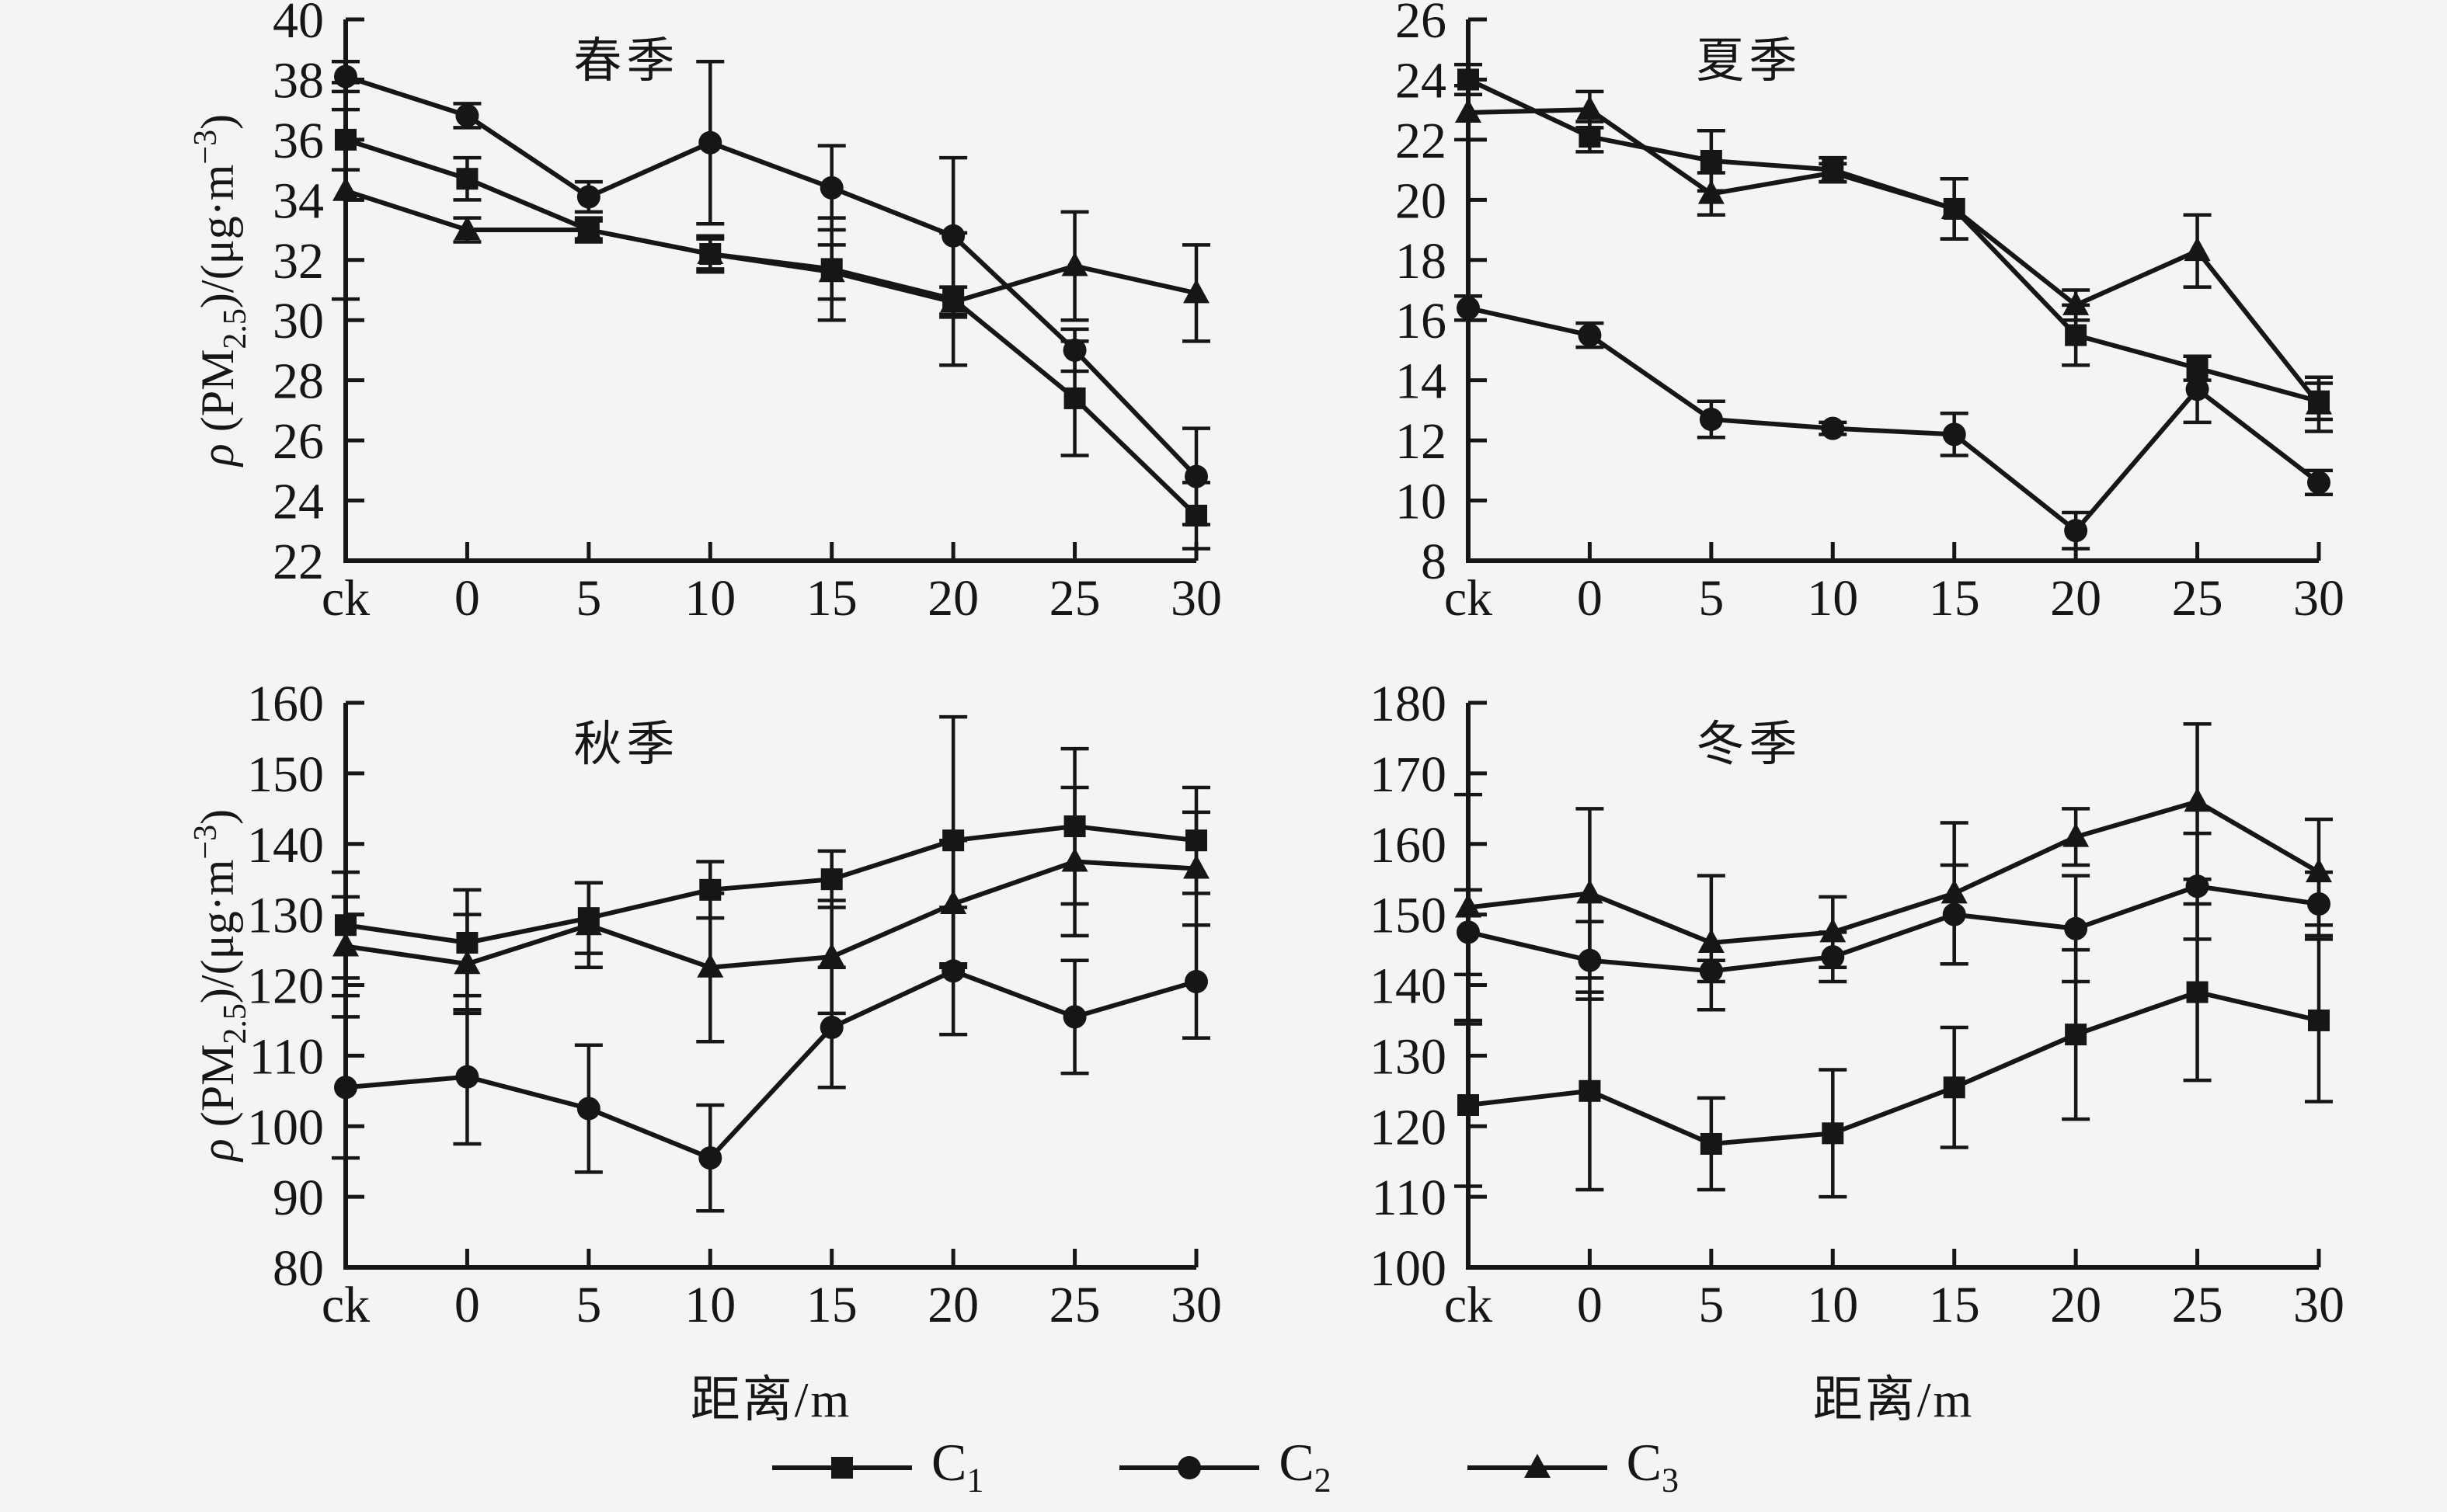 The image size is (2447, 1512). What do you see at coordinates (298, 261) in the screenshot?
I see `y-tick-label: 32` at bounding box center [298, 261].